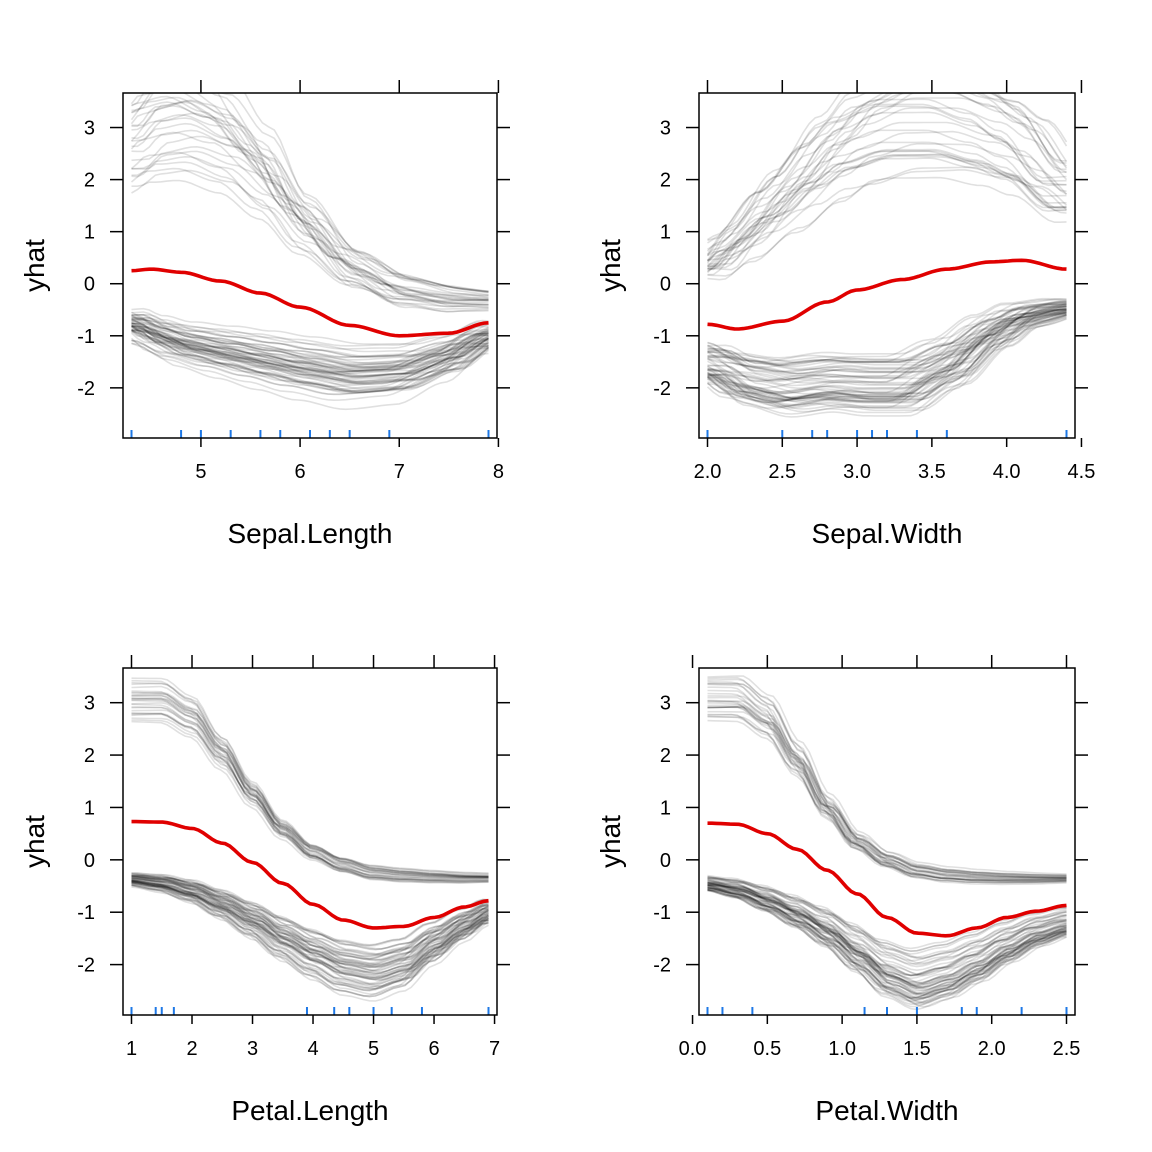  What do you see at coordinates (886, 1110) in the screenshot?
I see `x-axis-title: Petal.Width` at bounding box center [886, 1110].